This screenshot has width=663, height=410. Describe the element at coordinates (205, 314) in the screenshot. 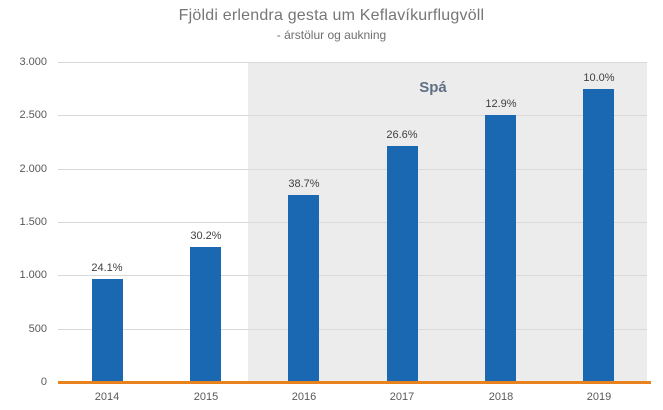

I see `bar-2015` at that location.